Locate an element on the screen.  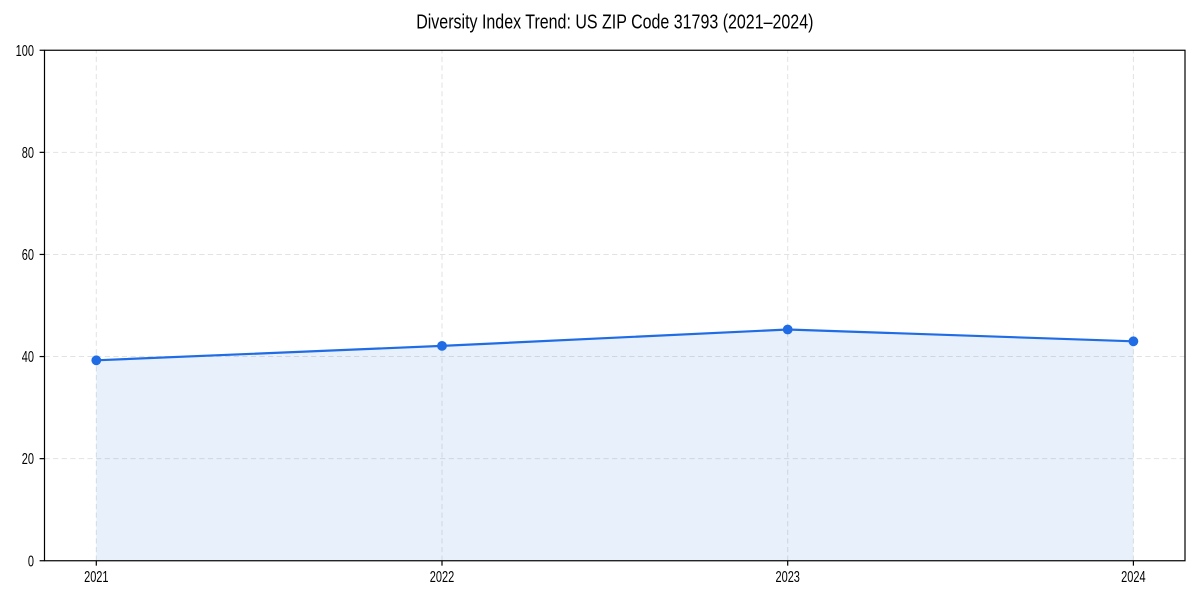
svg-text: 20 is located at coordinates (28, 458).